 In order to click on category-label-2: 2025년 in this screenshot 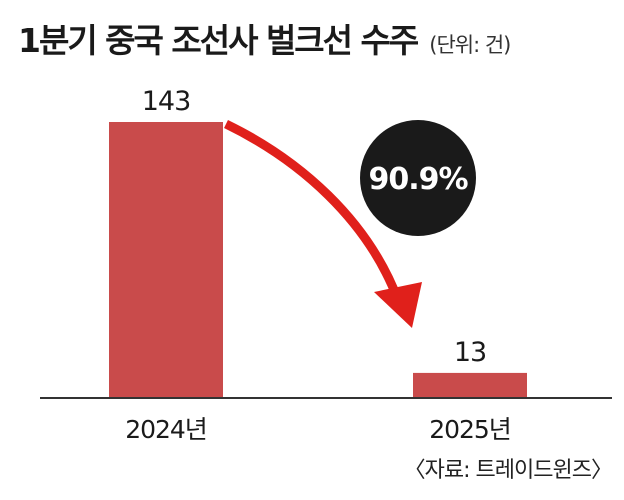, I will do `click(470, 429)`.